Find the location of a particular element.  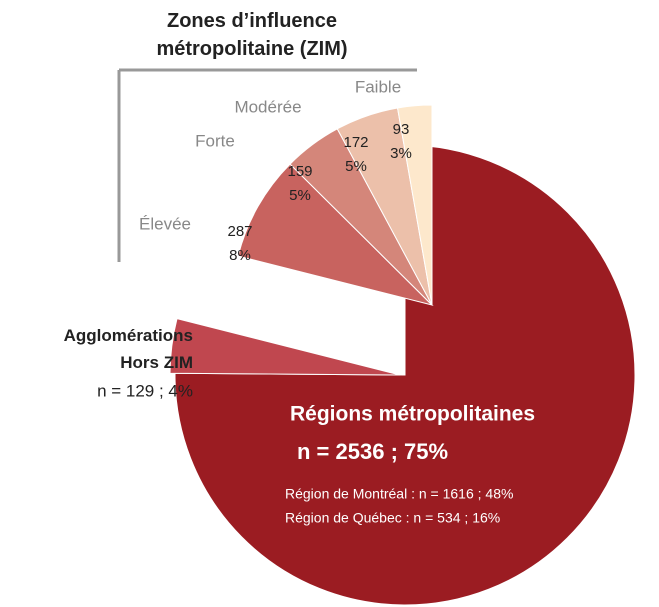

value-label: n = 2536 ; 75% is located at coordinates (372, 451).